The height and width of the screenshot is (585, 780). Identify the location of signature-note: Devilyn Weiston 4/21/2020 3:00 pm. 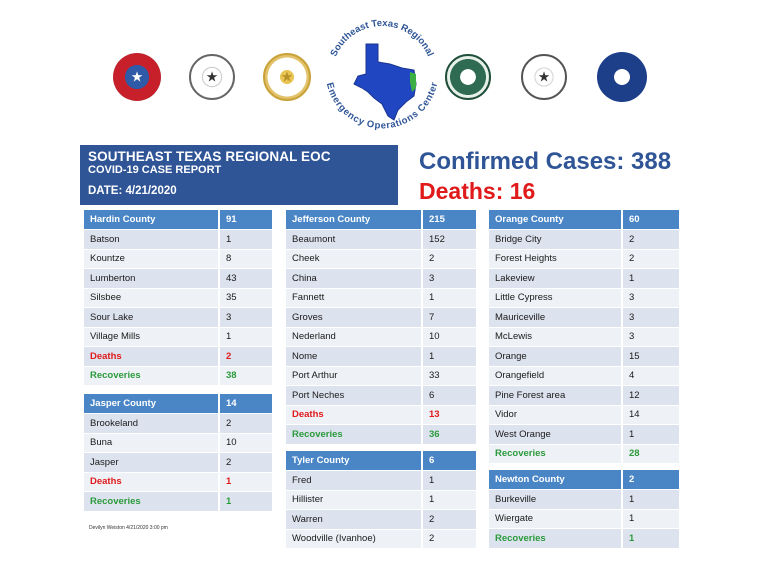
(128, 528).